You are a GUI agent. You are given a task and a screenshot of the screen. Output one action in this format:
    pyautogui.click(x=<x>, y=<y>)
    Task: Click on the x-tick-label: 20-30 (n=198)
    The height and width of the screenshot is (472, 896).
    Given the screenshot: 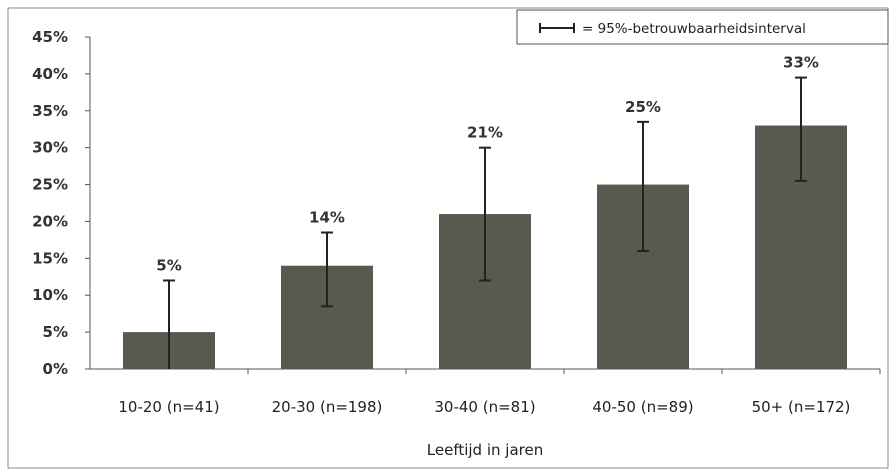 What is the action you would take?
    pyautogui.click(x=327, y=407)
    